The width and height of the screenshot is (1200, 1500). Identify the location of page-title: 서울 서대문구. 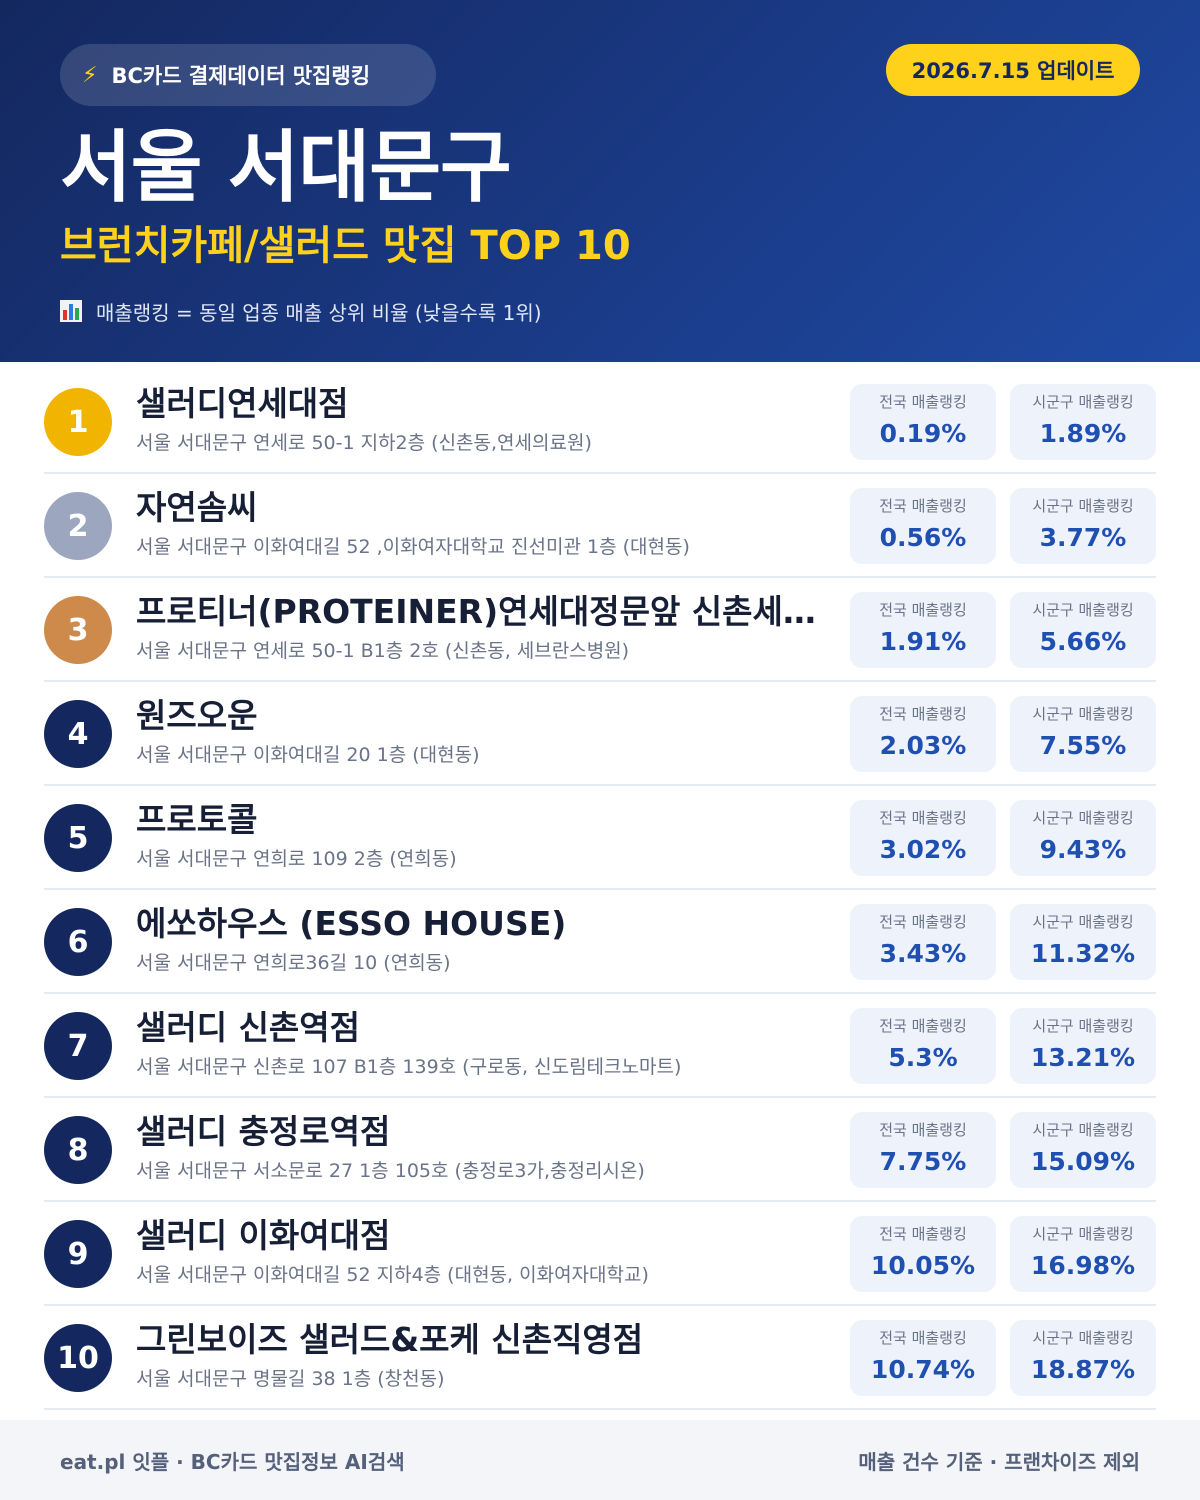
(285, 168).